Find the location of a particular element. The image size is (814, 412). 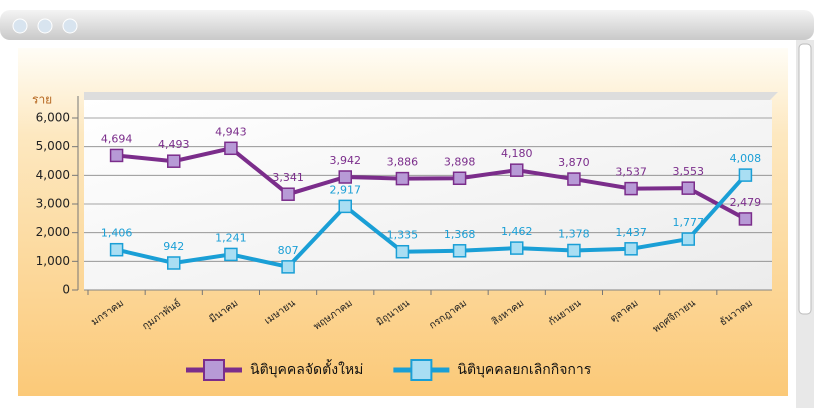

data-label: 3,886 is located at coordinates (403, 162).